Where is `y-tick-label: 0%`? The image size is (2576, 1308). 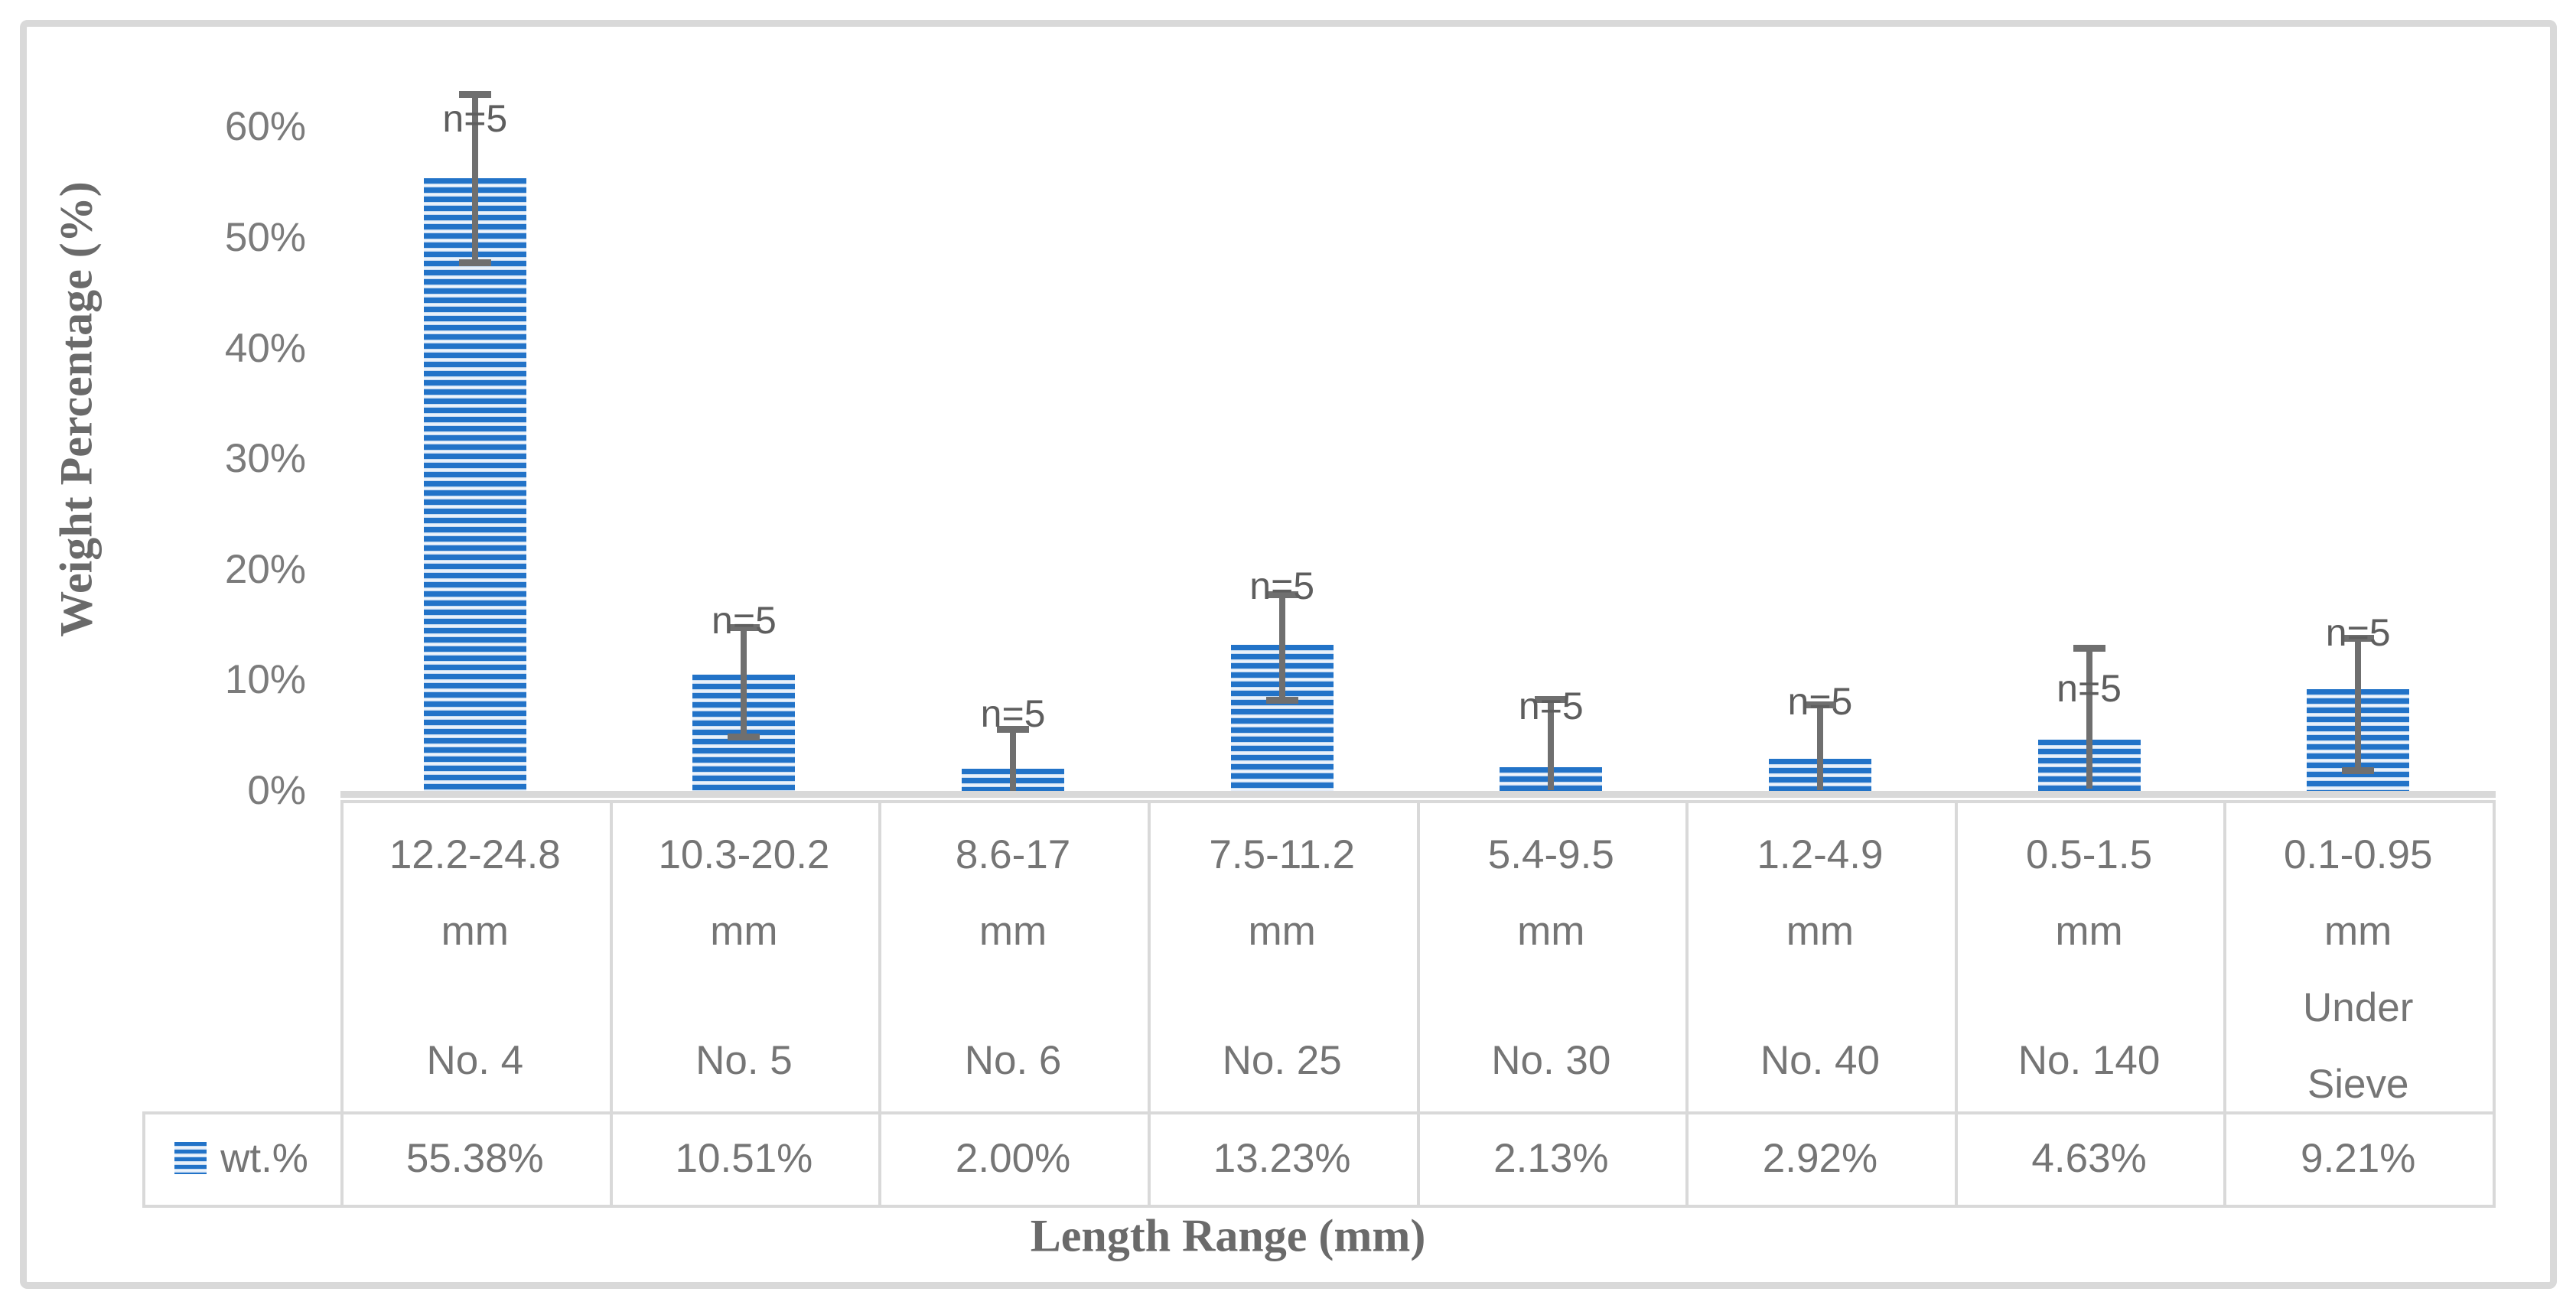
y-tick-label: 0% is located at coordinates (277, 791).